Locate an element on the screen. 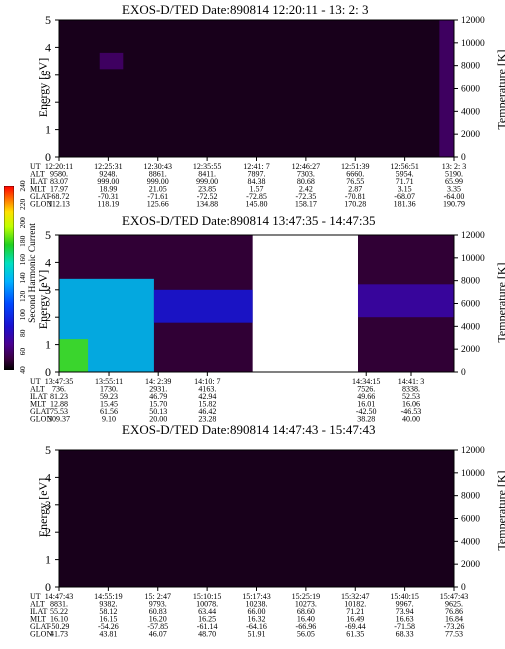 This screenshot has height=649, width=505. panel2-temp-tick-label: 2000 is located at coordinates (470, 350).